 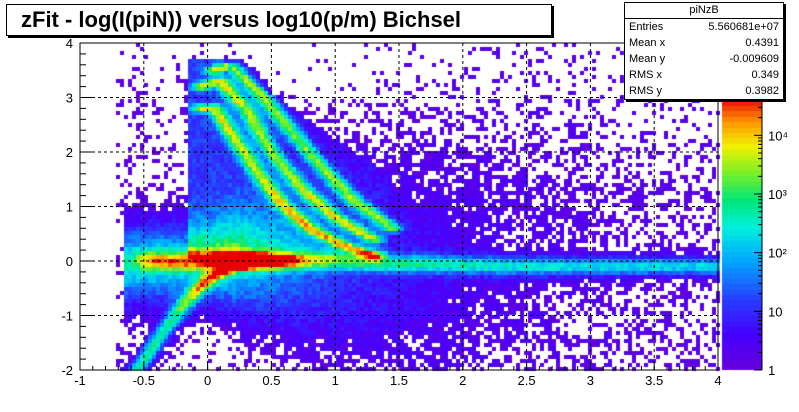 What do you see at coordinates (527, 380) in the screenshot?
I see `x-tick-label: 2.5` at bounding box center [527, 380].